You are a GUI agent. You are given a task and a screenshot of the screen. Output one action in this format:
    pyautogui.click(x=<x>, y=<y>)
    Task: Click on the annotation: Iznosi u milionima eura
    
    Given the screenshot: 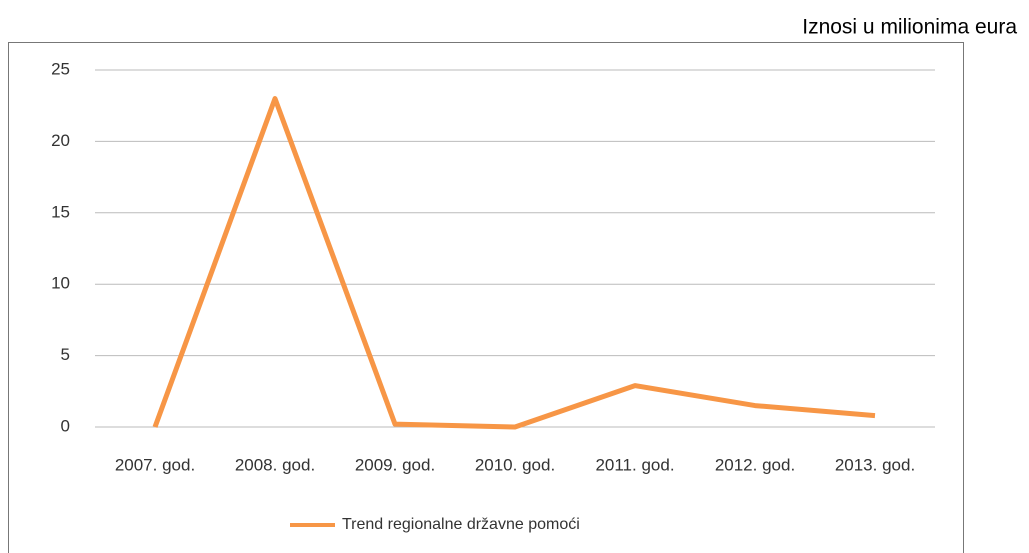 What is the action you would take?
    pyautogui.click(x=909, y=27)
    